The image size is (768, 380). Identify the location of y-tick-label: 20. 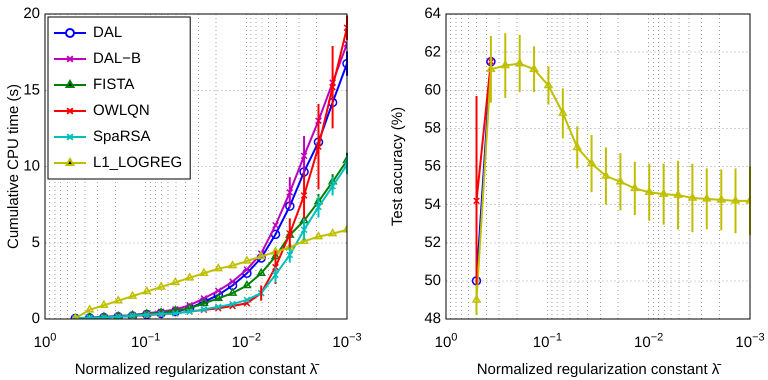
(31, 13).